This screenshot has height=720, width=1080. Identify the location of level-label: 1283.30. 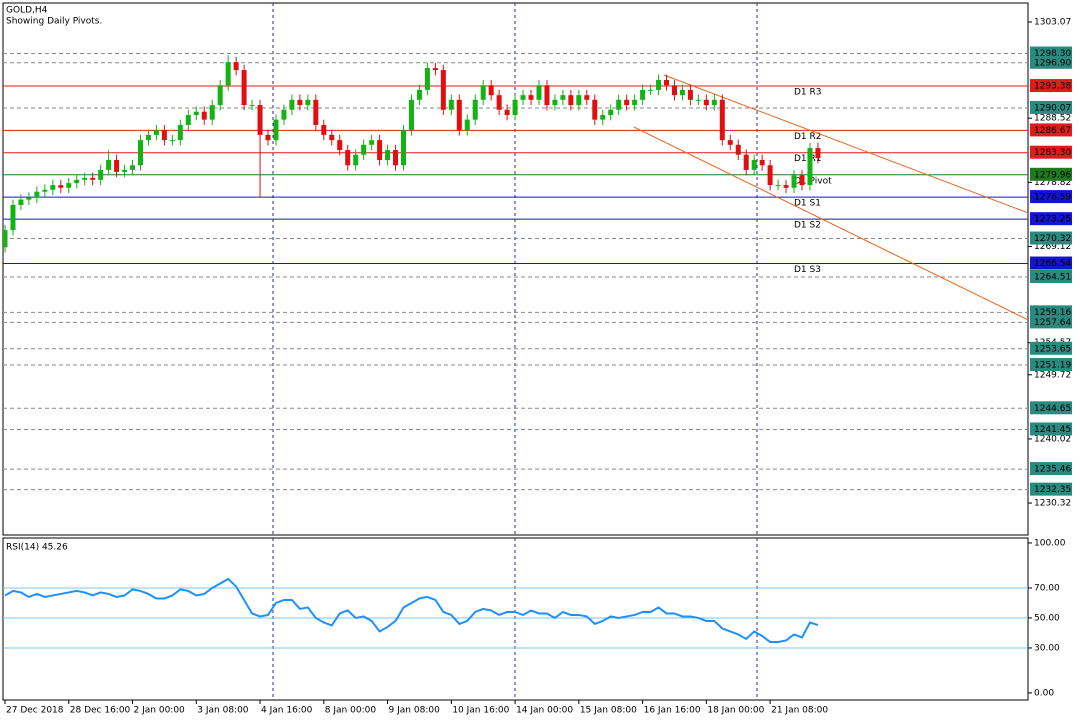
(1052, 153).